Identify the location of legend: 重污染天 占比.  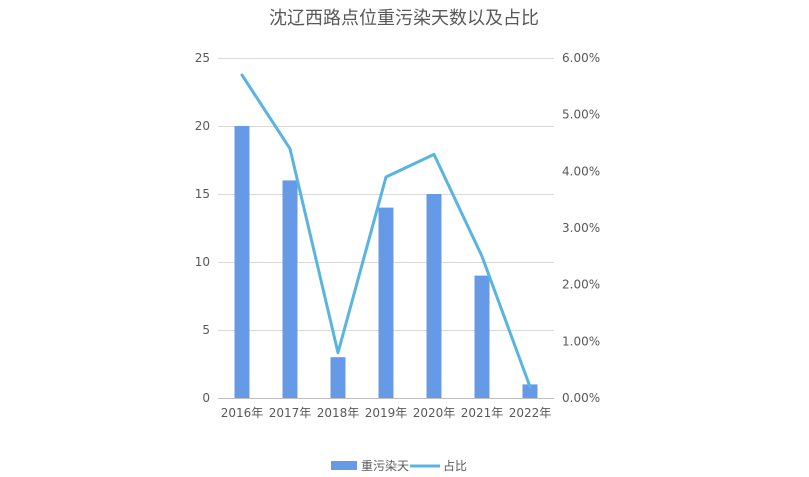
(399, 465).